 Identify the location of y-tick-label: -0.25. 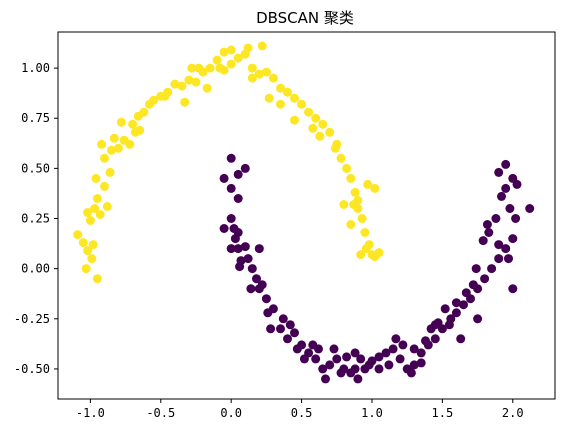
(32, 319).